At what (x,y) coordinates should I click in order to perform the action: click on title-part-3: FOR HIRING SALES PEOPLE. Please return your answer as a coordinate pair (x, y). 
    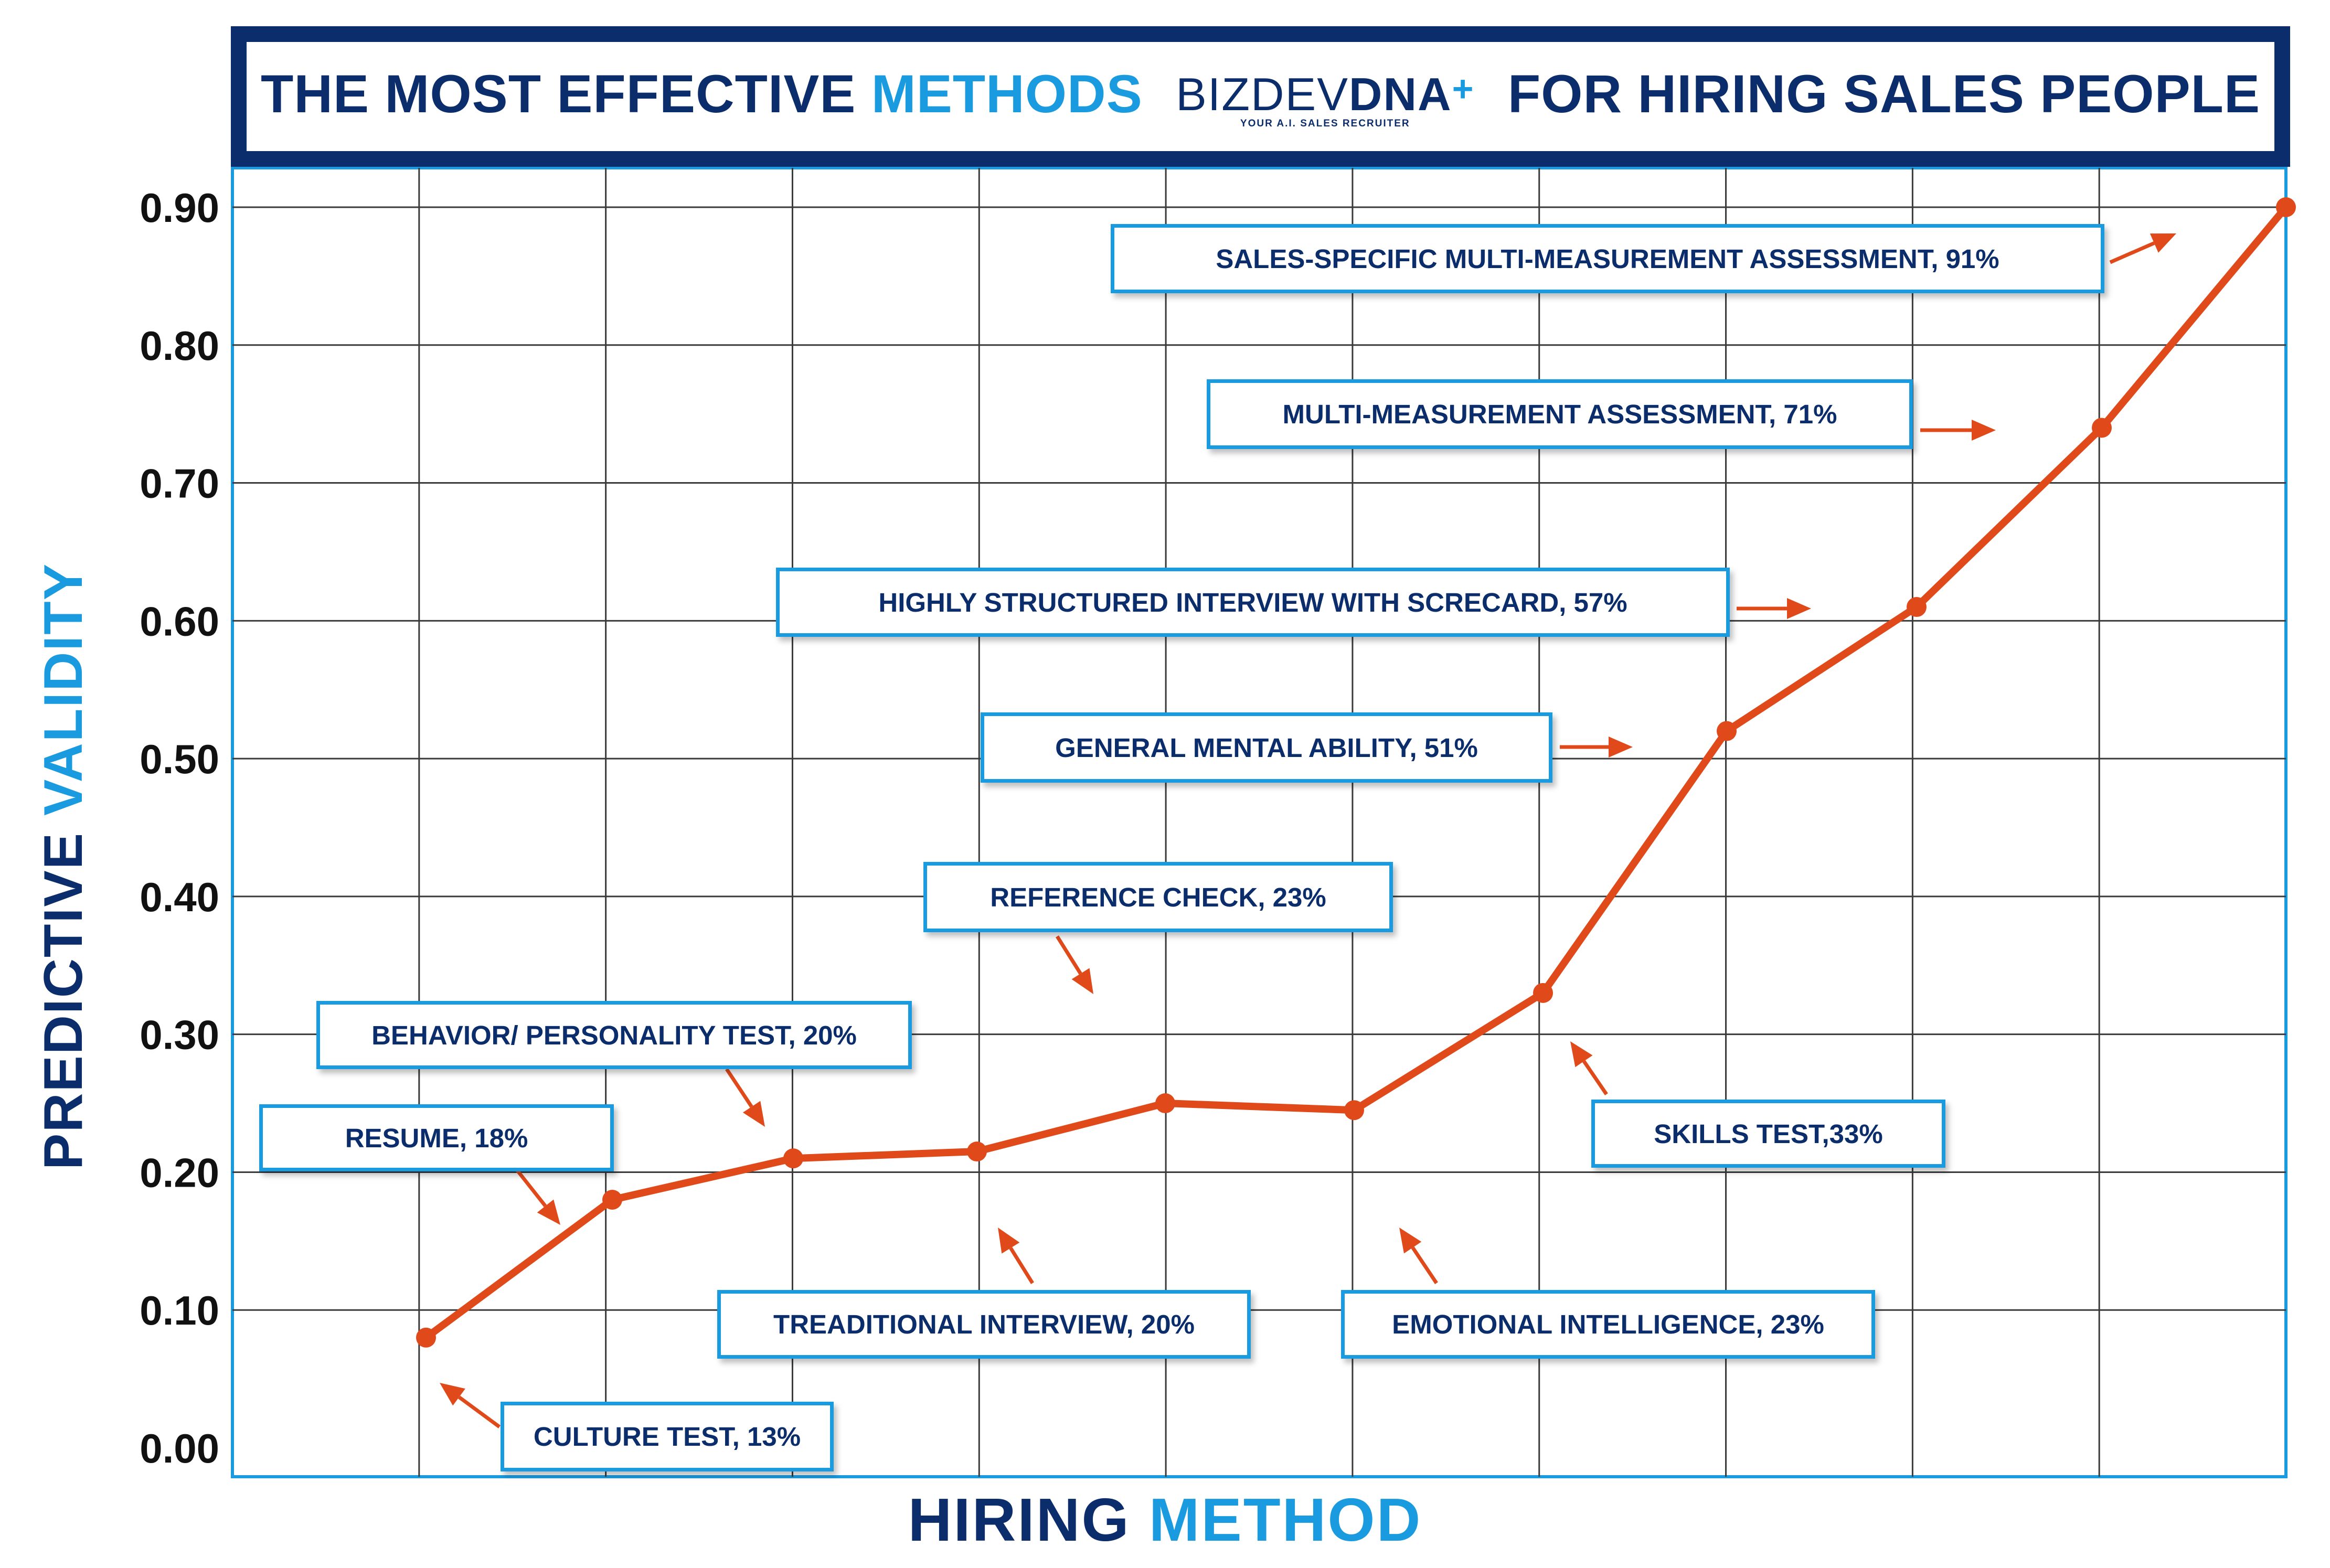
    Looking at the image, I should click on (1883, 94).